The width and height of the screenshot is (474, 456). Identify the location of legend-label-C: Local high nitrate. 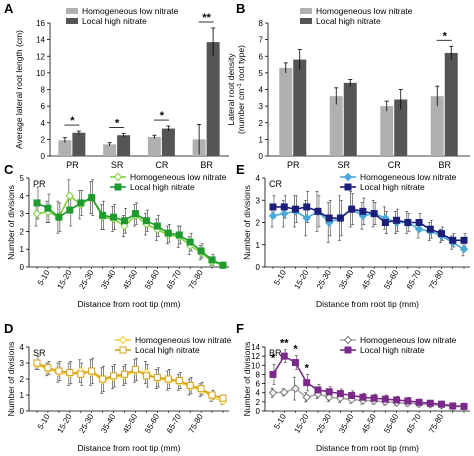
(162, 187).